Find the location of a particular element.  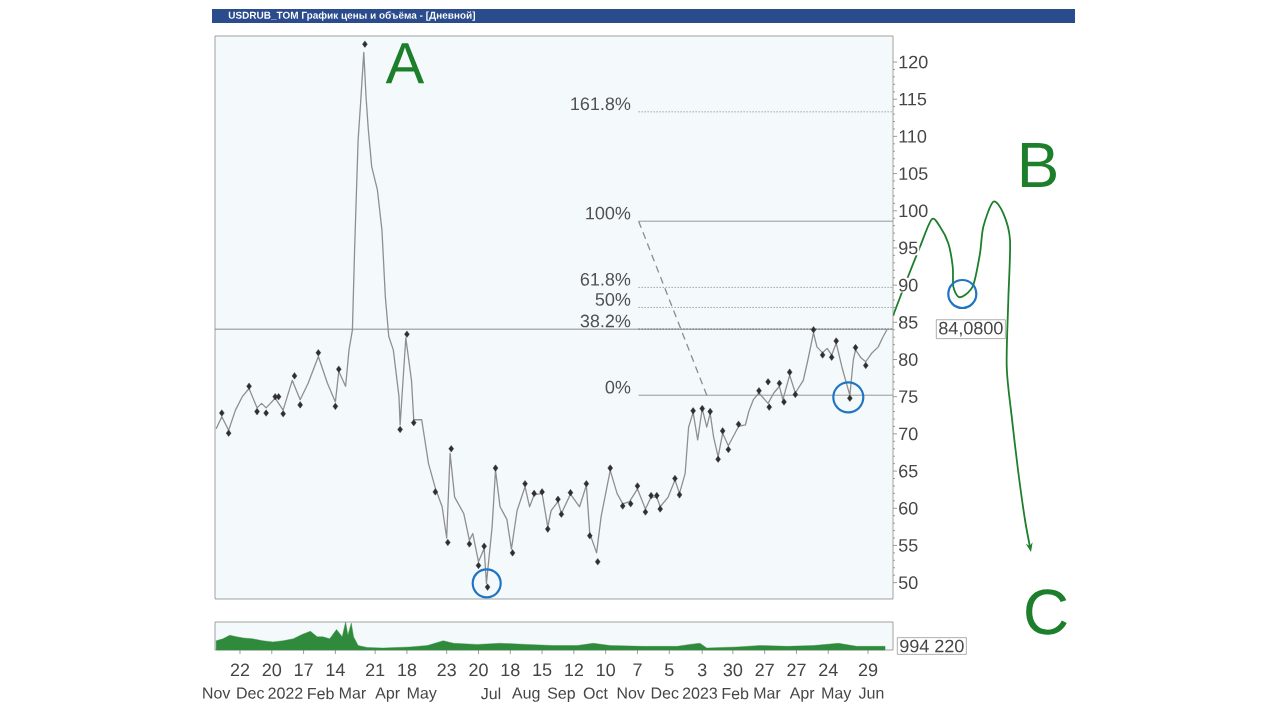

y-tick-label: 110 is located at coordinates (913, 136).